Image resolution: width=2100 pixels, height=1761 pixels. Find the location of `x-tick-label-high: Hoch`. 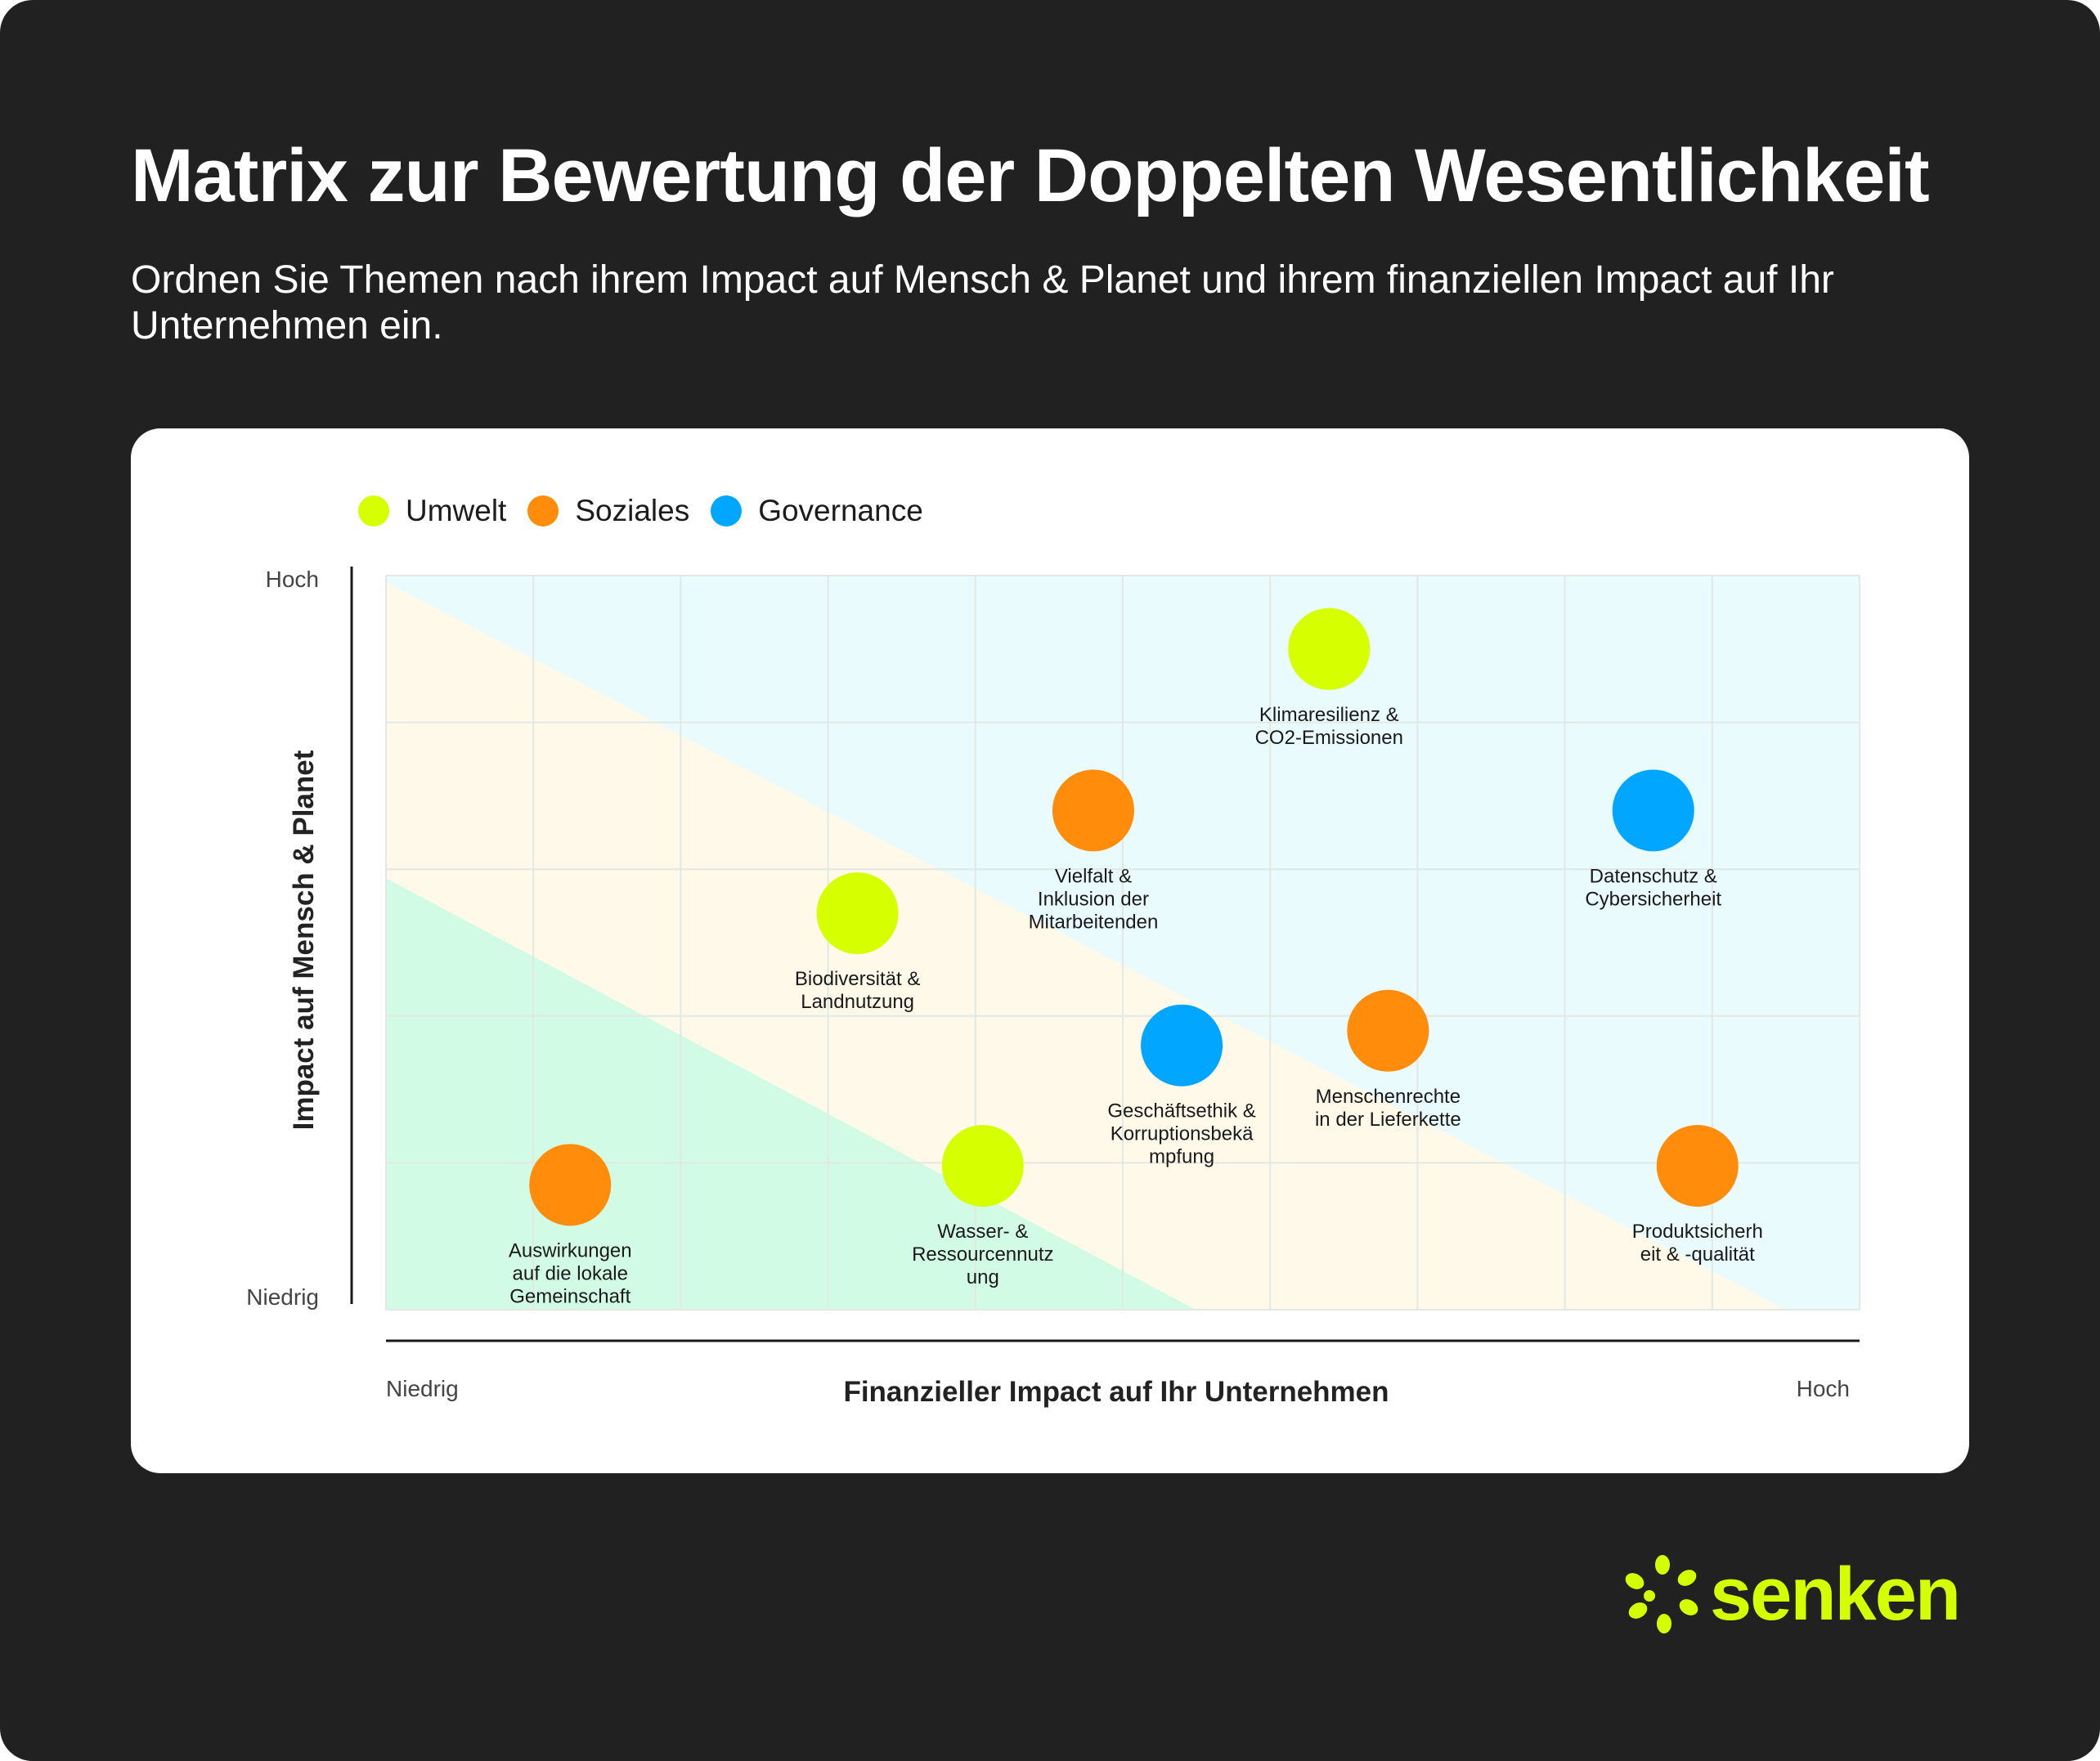

x-tick-label-high: Hoch is located at coordinates (1824, 1388).